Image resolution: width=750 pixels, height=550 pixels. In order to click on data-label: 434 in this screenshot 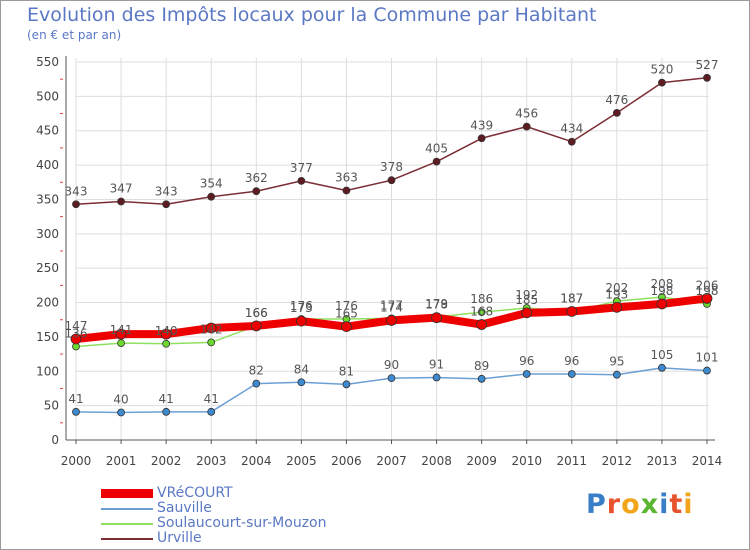, I will do `click(571, 129)`.